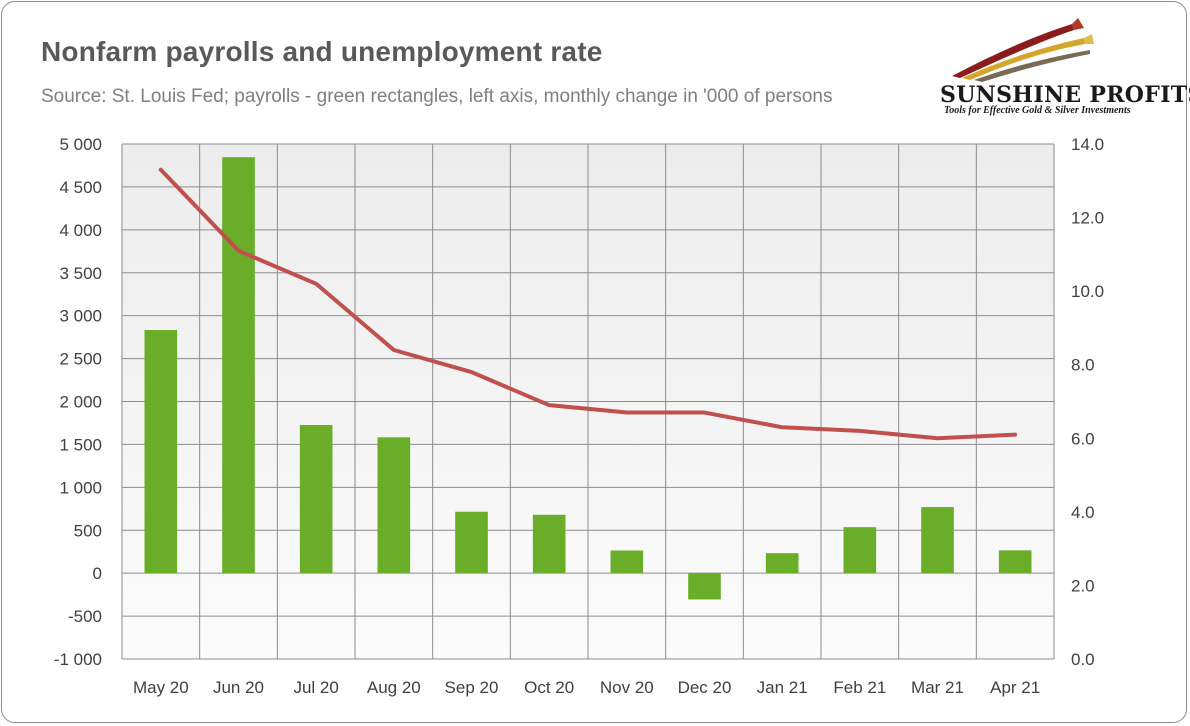 This screenshot has height=726, width=1190. Describe the element at coordinates (394, 687) in the screenshot. I see `x-axis-tick-label: Aug 20` at that location.